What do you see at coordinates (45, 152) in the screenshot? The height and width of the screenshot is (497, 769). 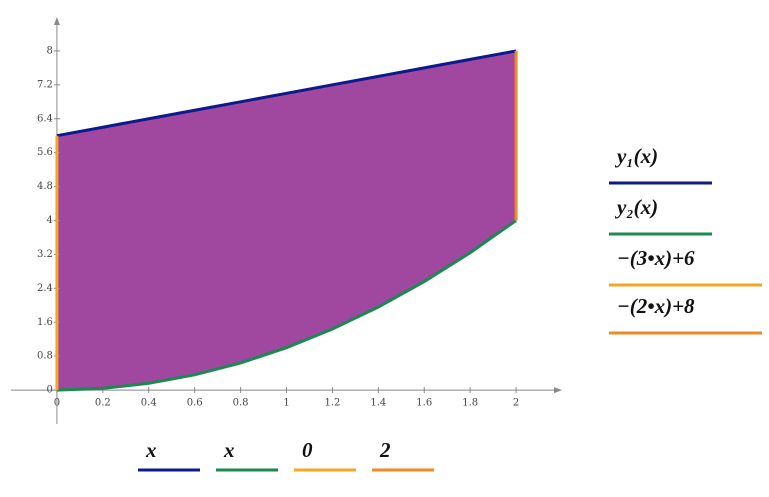 I see `y-tick-label: 5.6` at bounding box center [45, 152].